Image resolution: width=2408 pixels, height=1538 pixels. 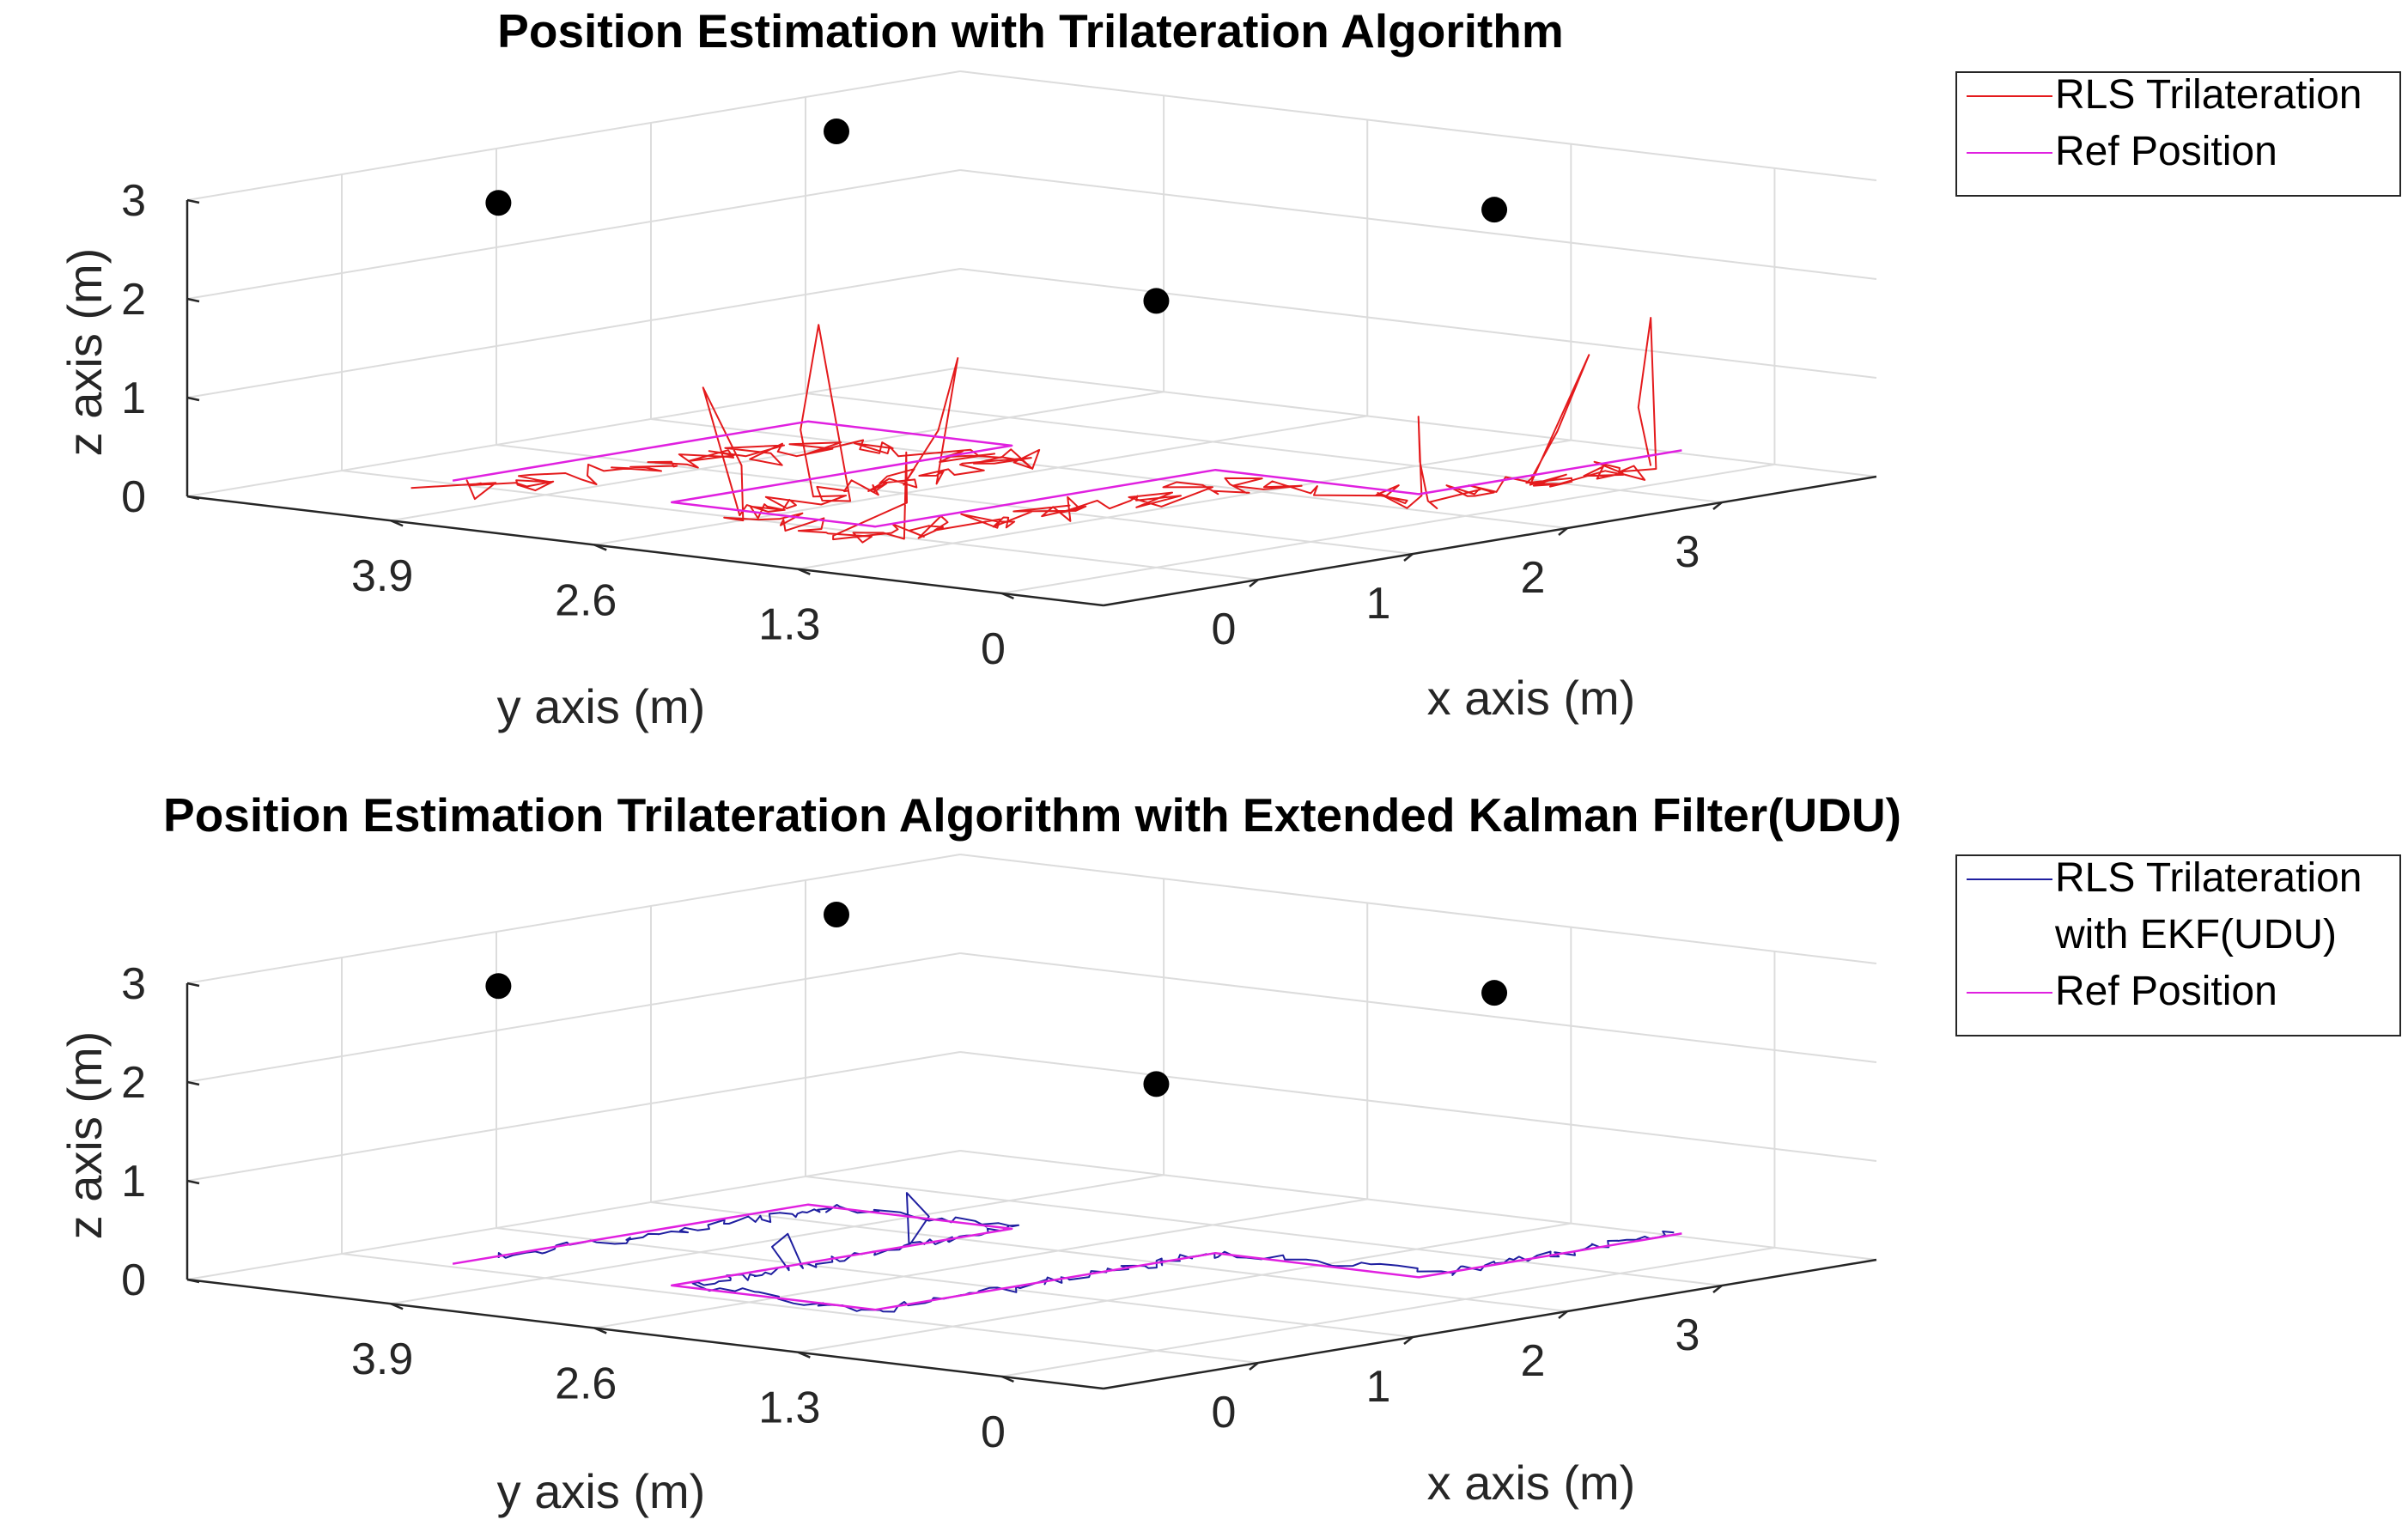 What do you see at coordinates (993, 649) in the screenshot?
I see `y-tick-label: 0` at bounding box center [993, 649].